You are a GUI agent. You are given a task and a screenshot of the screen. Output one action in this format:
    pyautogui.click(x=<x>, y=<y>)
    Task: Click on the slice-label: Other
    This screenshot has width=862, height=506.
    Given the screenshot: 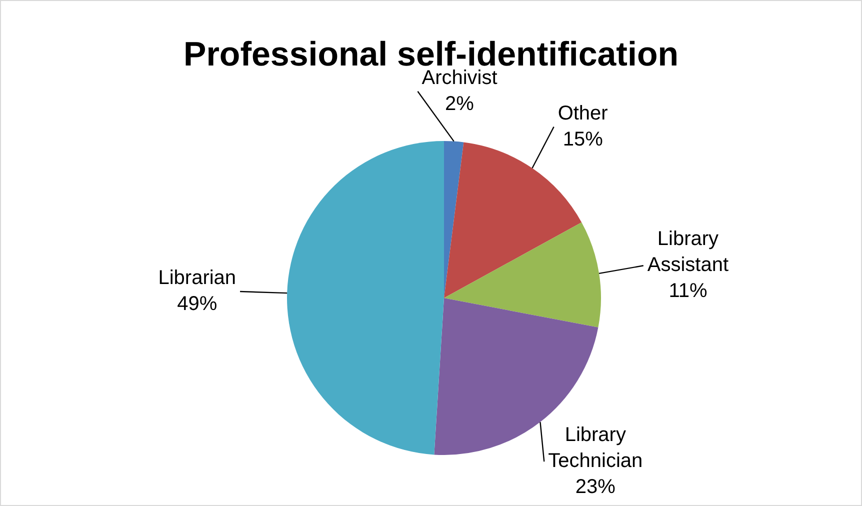 What is the action you would take?
    pyautogui.click(x=583, y=113)
    